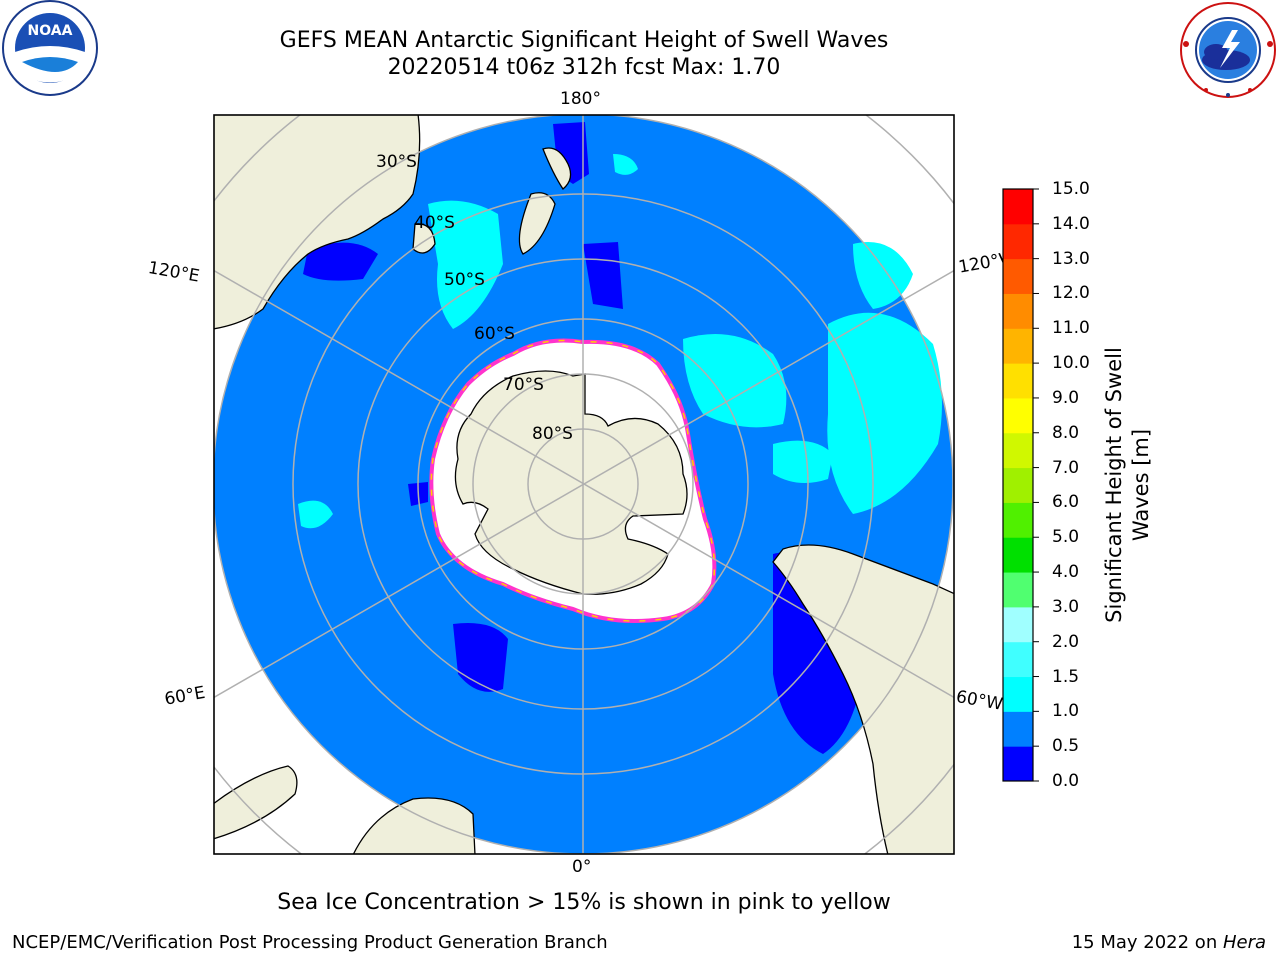 Image resolution: width=1280 pixels, height=960 pixels. Describe the element at coordinates (1071, 223) in the screenshot. I see `colorbar-tick-label: 14.0` at that location.